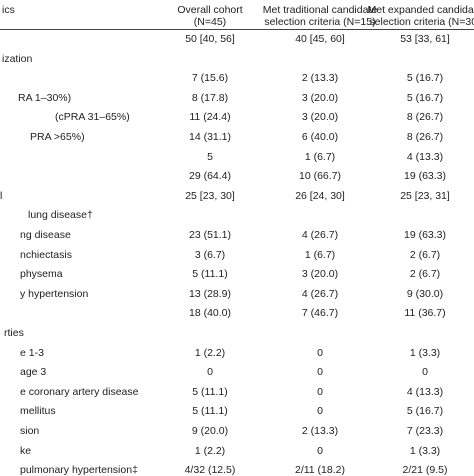 This screenshot has height=476, width=474. What do you see at coordinates (320, 176) in the screenshot?
I see `table-cell: 10 (66.7)` at bounding box center [320, 176].